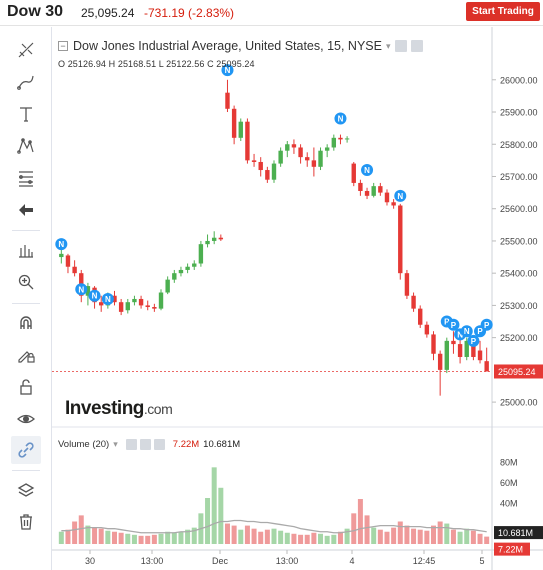 The width and height of the screenshot is (543, 570). I want to click on investing-logo: Investing.com, so click(119, 409).